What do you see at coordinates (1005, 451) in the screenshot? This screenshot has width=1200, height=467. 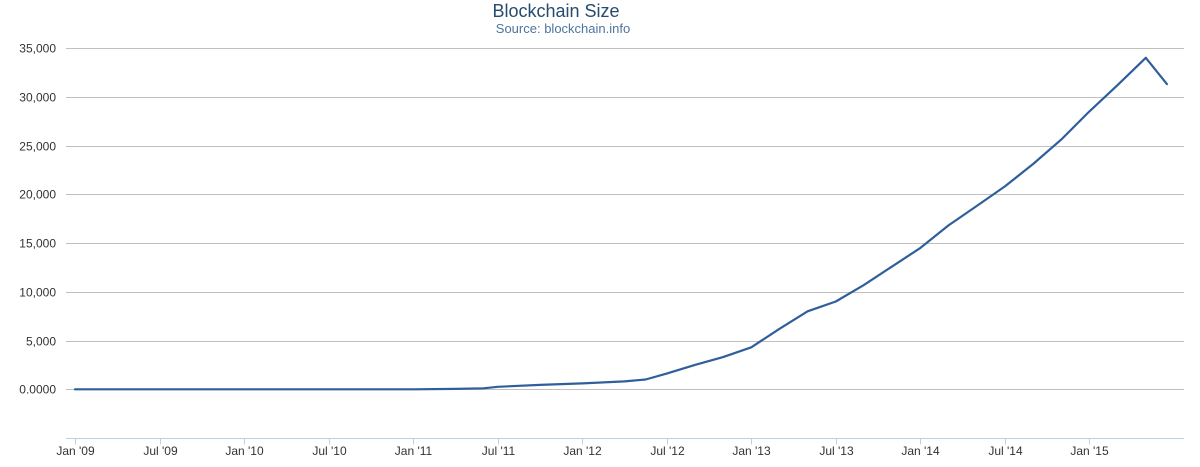 I see `x-tick-label: Jul '14` at bounding box center [1005, 451].